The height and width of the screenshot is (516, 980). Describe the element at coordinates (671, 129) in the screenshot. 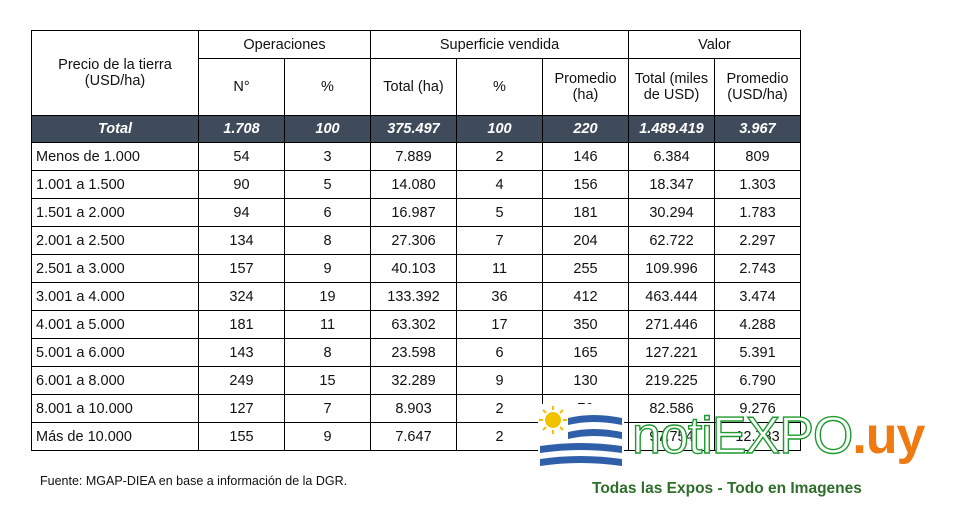

I see `total-cell: 1.489.419` at that location.